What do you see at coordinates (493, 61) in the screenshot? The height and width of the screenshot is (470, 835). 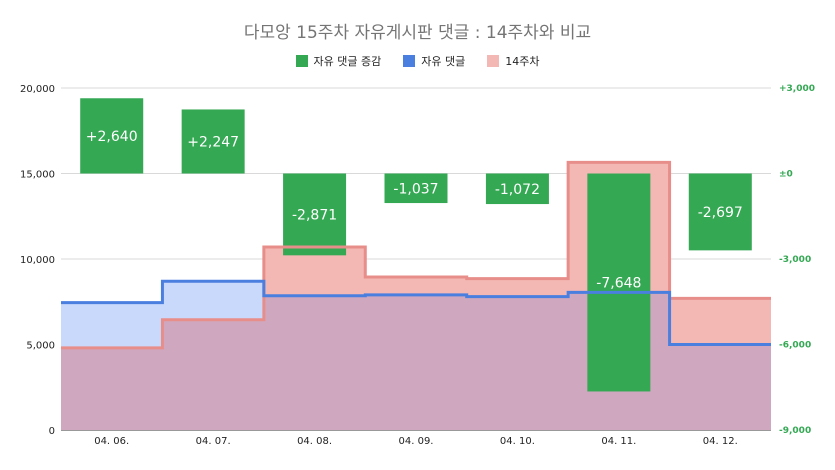 I see `legend-swatch-prev` at bounding box center [493, 61].